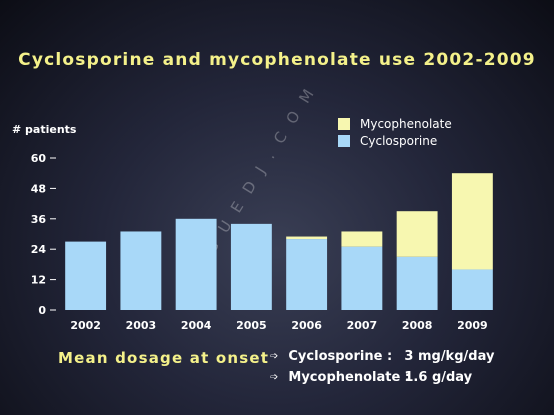  Describe the element at coordinates (340, 356) in the screenshot. I see `dosage-drug: Cyclosporine :` at that location.